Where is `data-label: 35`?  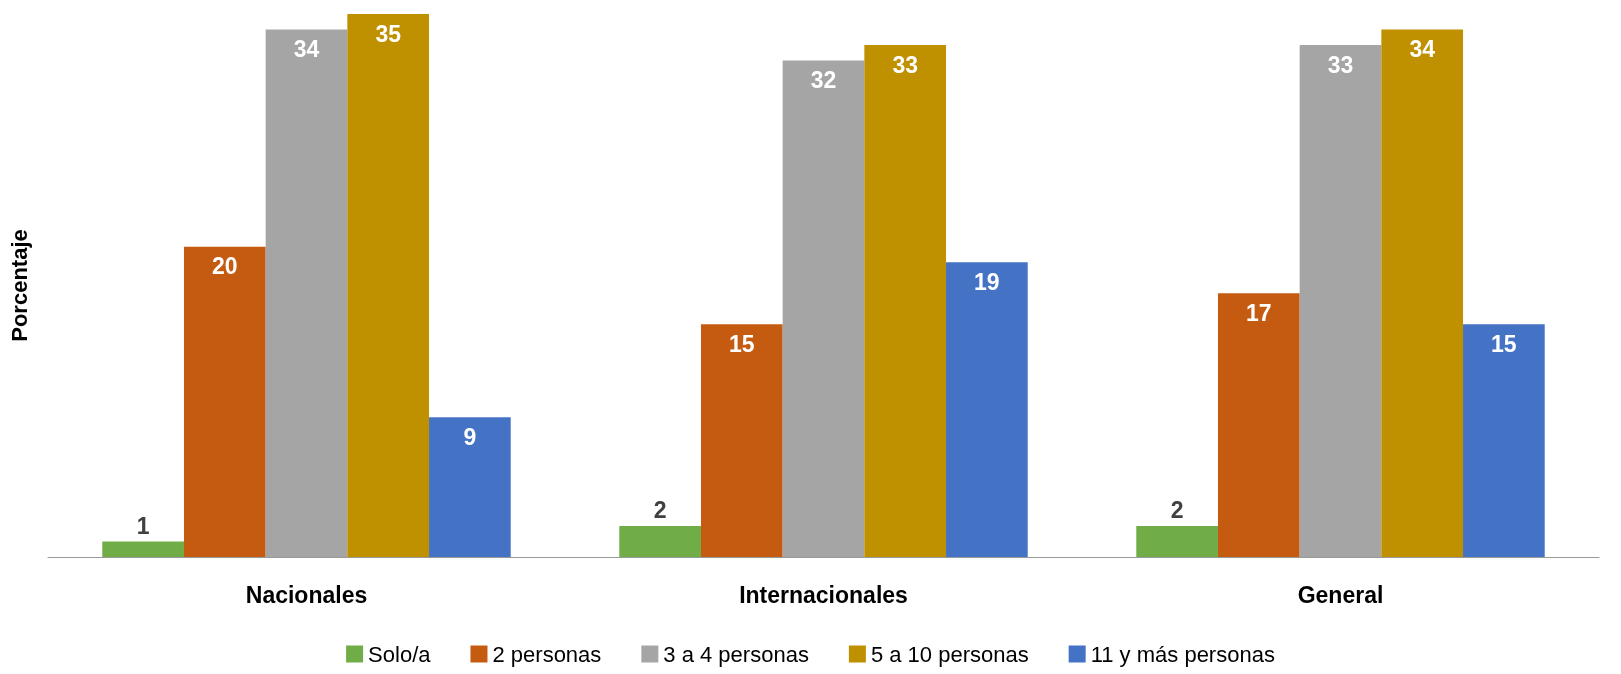 data-label: 35 is located at coordinates (388, 33).